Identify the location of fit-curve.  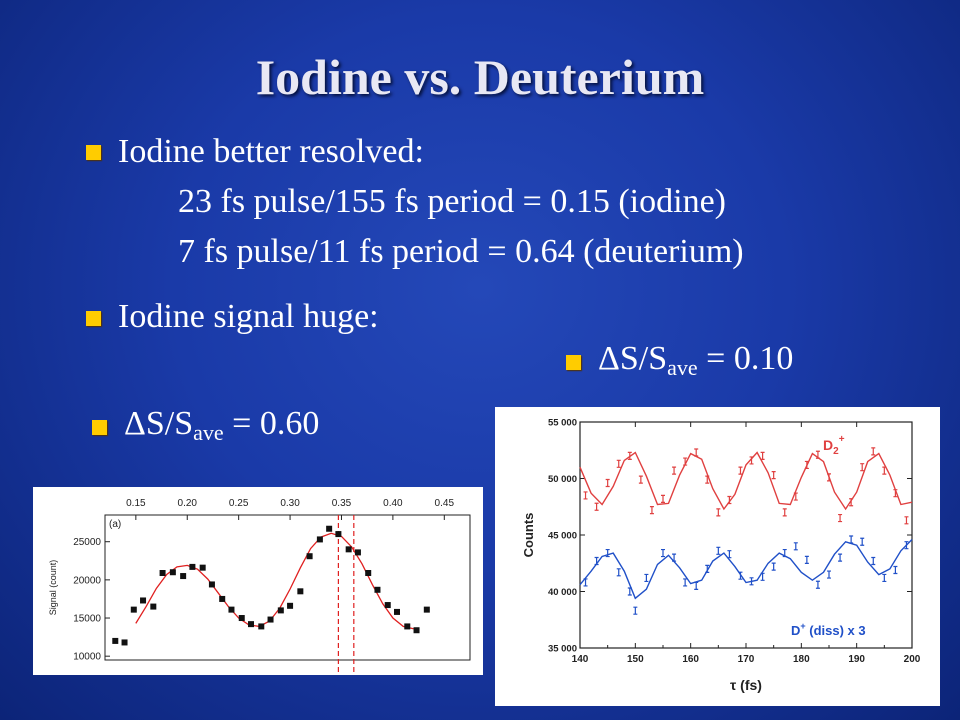
(274, 581).